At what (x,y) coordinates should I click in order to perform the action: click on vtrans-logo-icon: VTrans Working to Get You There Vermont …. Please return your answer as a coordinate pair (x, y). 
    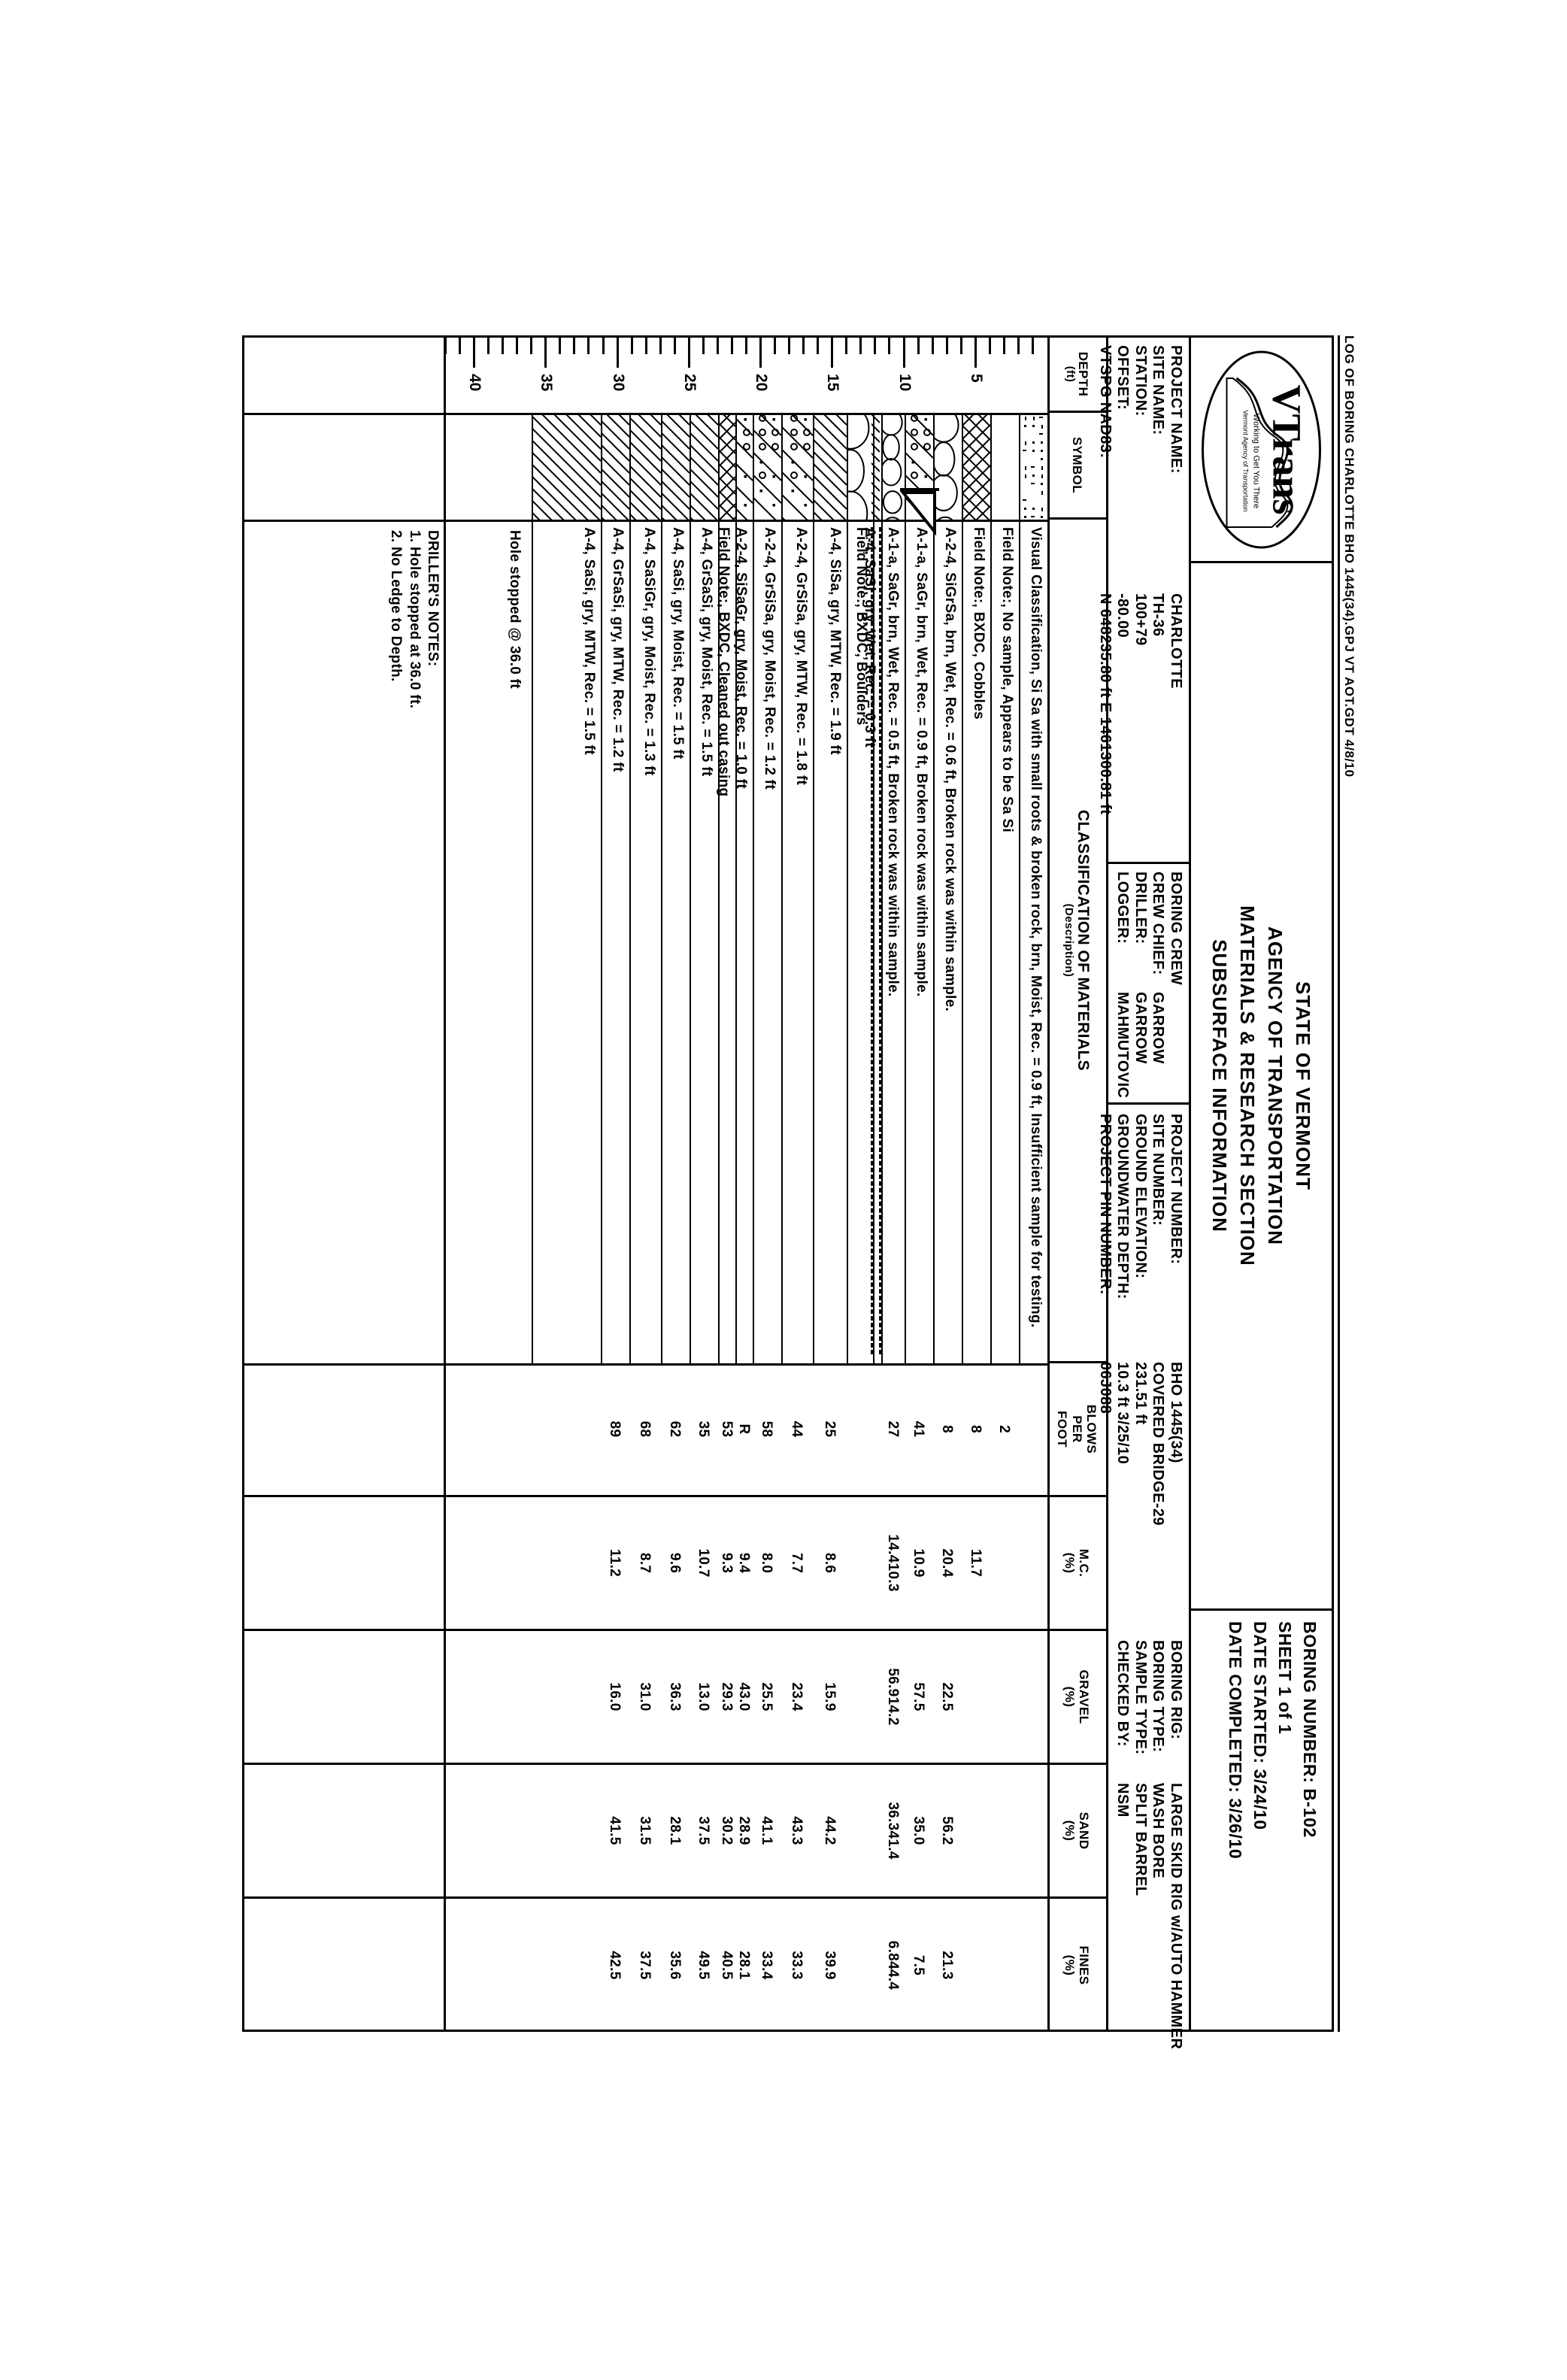
    Looking at the image, I should click on (1262, 449).